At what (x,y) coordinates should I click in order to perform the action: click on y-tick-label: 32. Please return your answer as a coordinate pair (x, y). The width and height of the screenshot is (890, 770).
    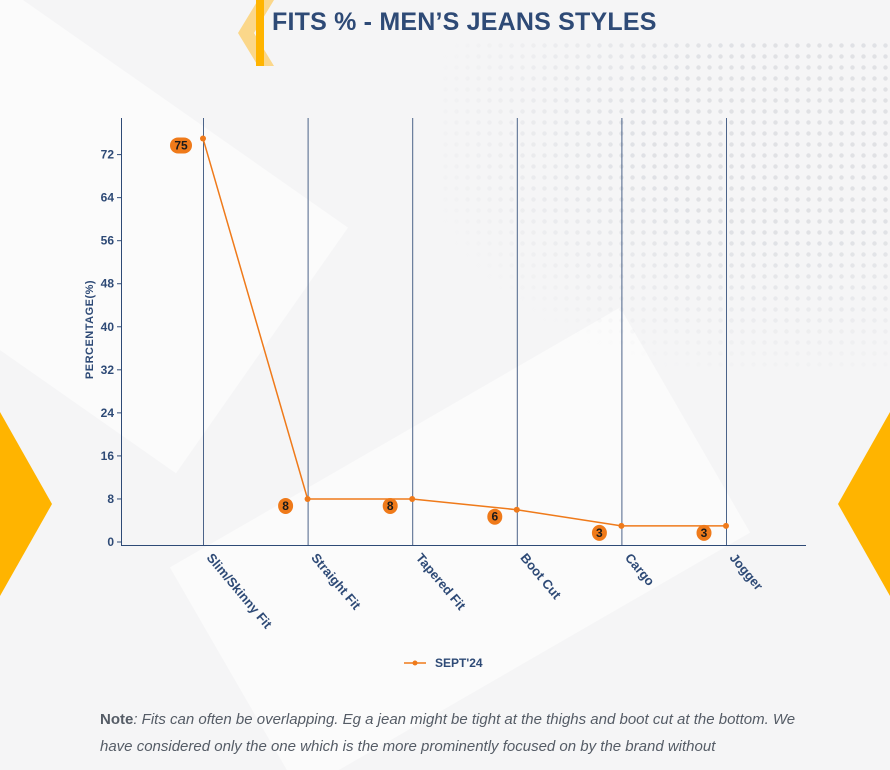
    Looking at the image, I should click on (108, 370).